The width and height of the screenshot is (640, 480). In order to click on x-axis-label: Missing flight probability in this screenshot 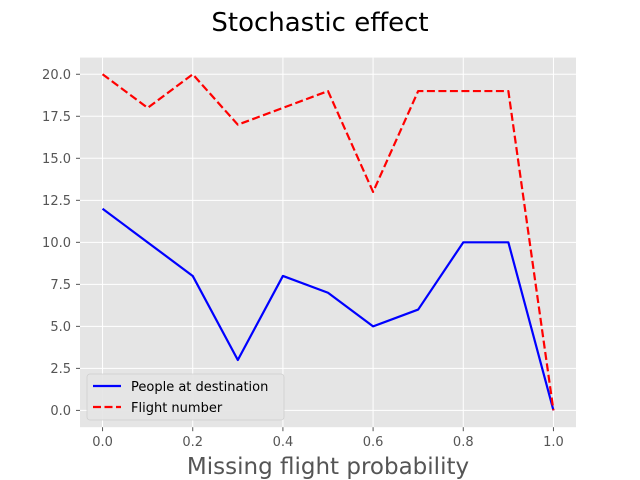, I will do `click(328, 467)`.